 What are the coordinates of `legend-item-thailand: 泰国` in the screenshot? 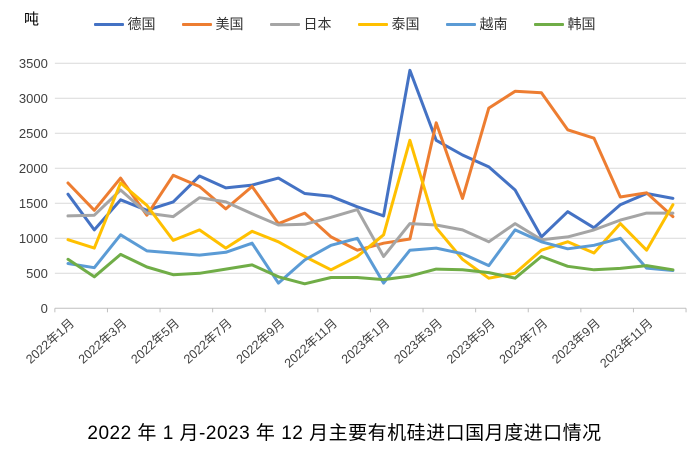 It's located at (388, 24).